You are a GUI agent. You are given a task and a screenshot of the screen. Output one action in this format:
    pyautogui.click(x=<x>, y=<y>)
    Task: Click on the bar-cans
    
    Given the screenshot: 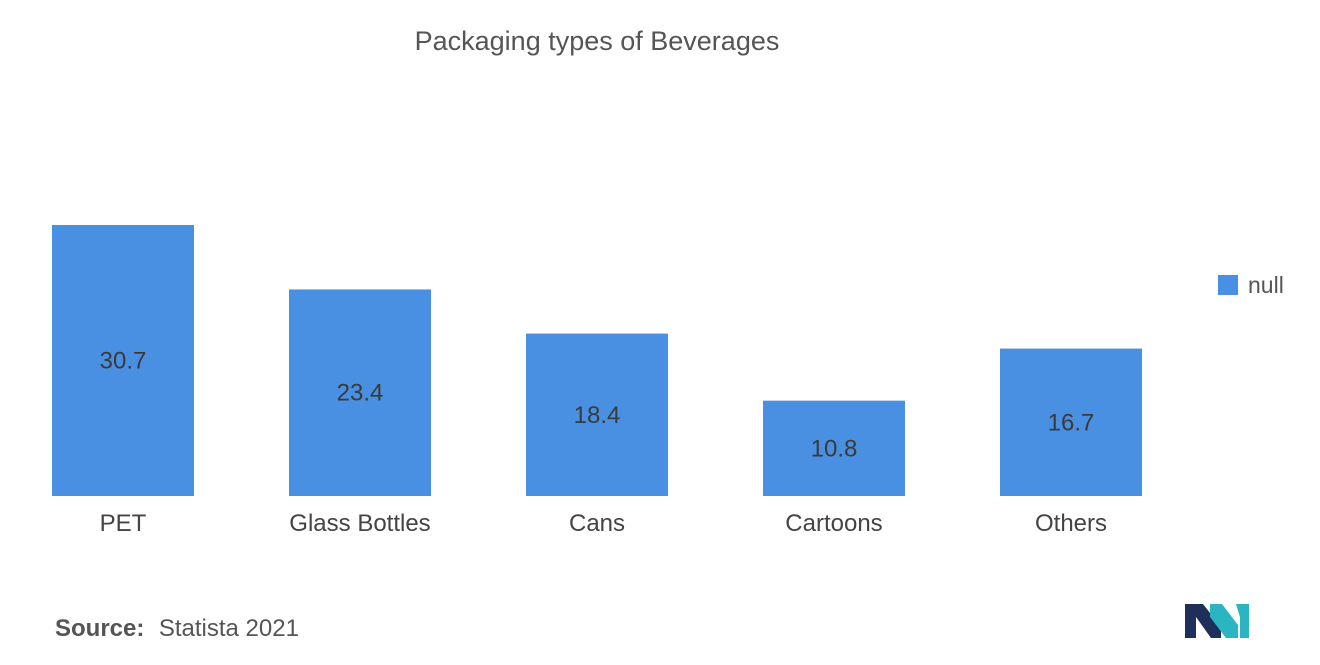 What is the action you would take?
    pyautogui.click(x=597, y=414)
    